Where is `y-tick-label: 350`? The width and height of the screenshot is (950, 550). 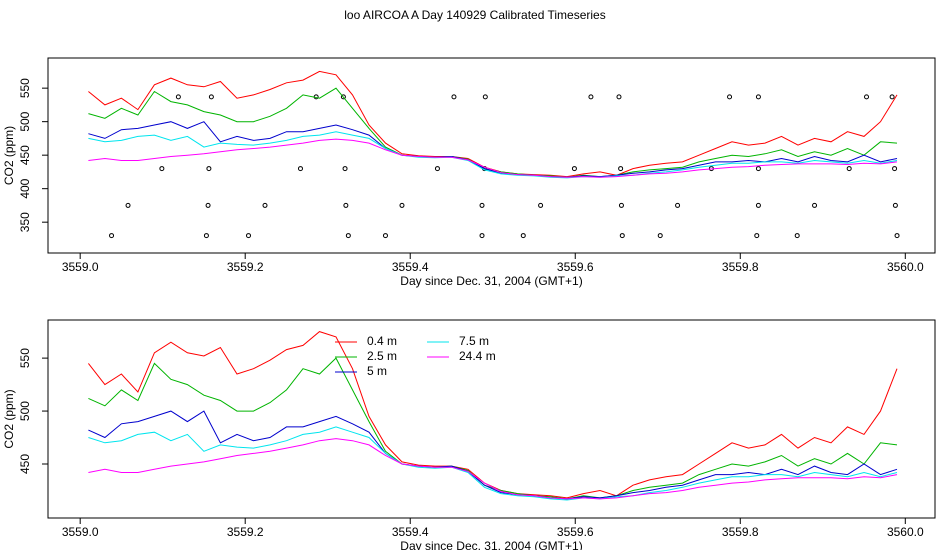 y-tick-label: 350 is located at coordinates (25, 222).